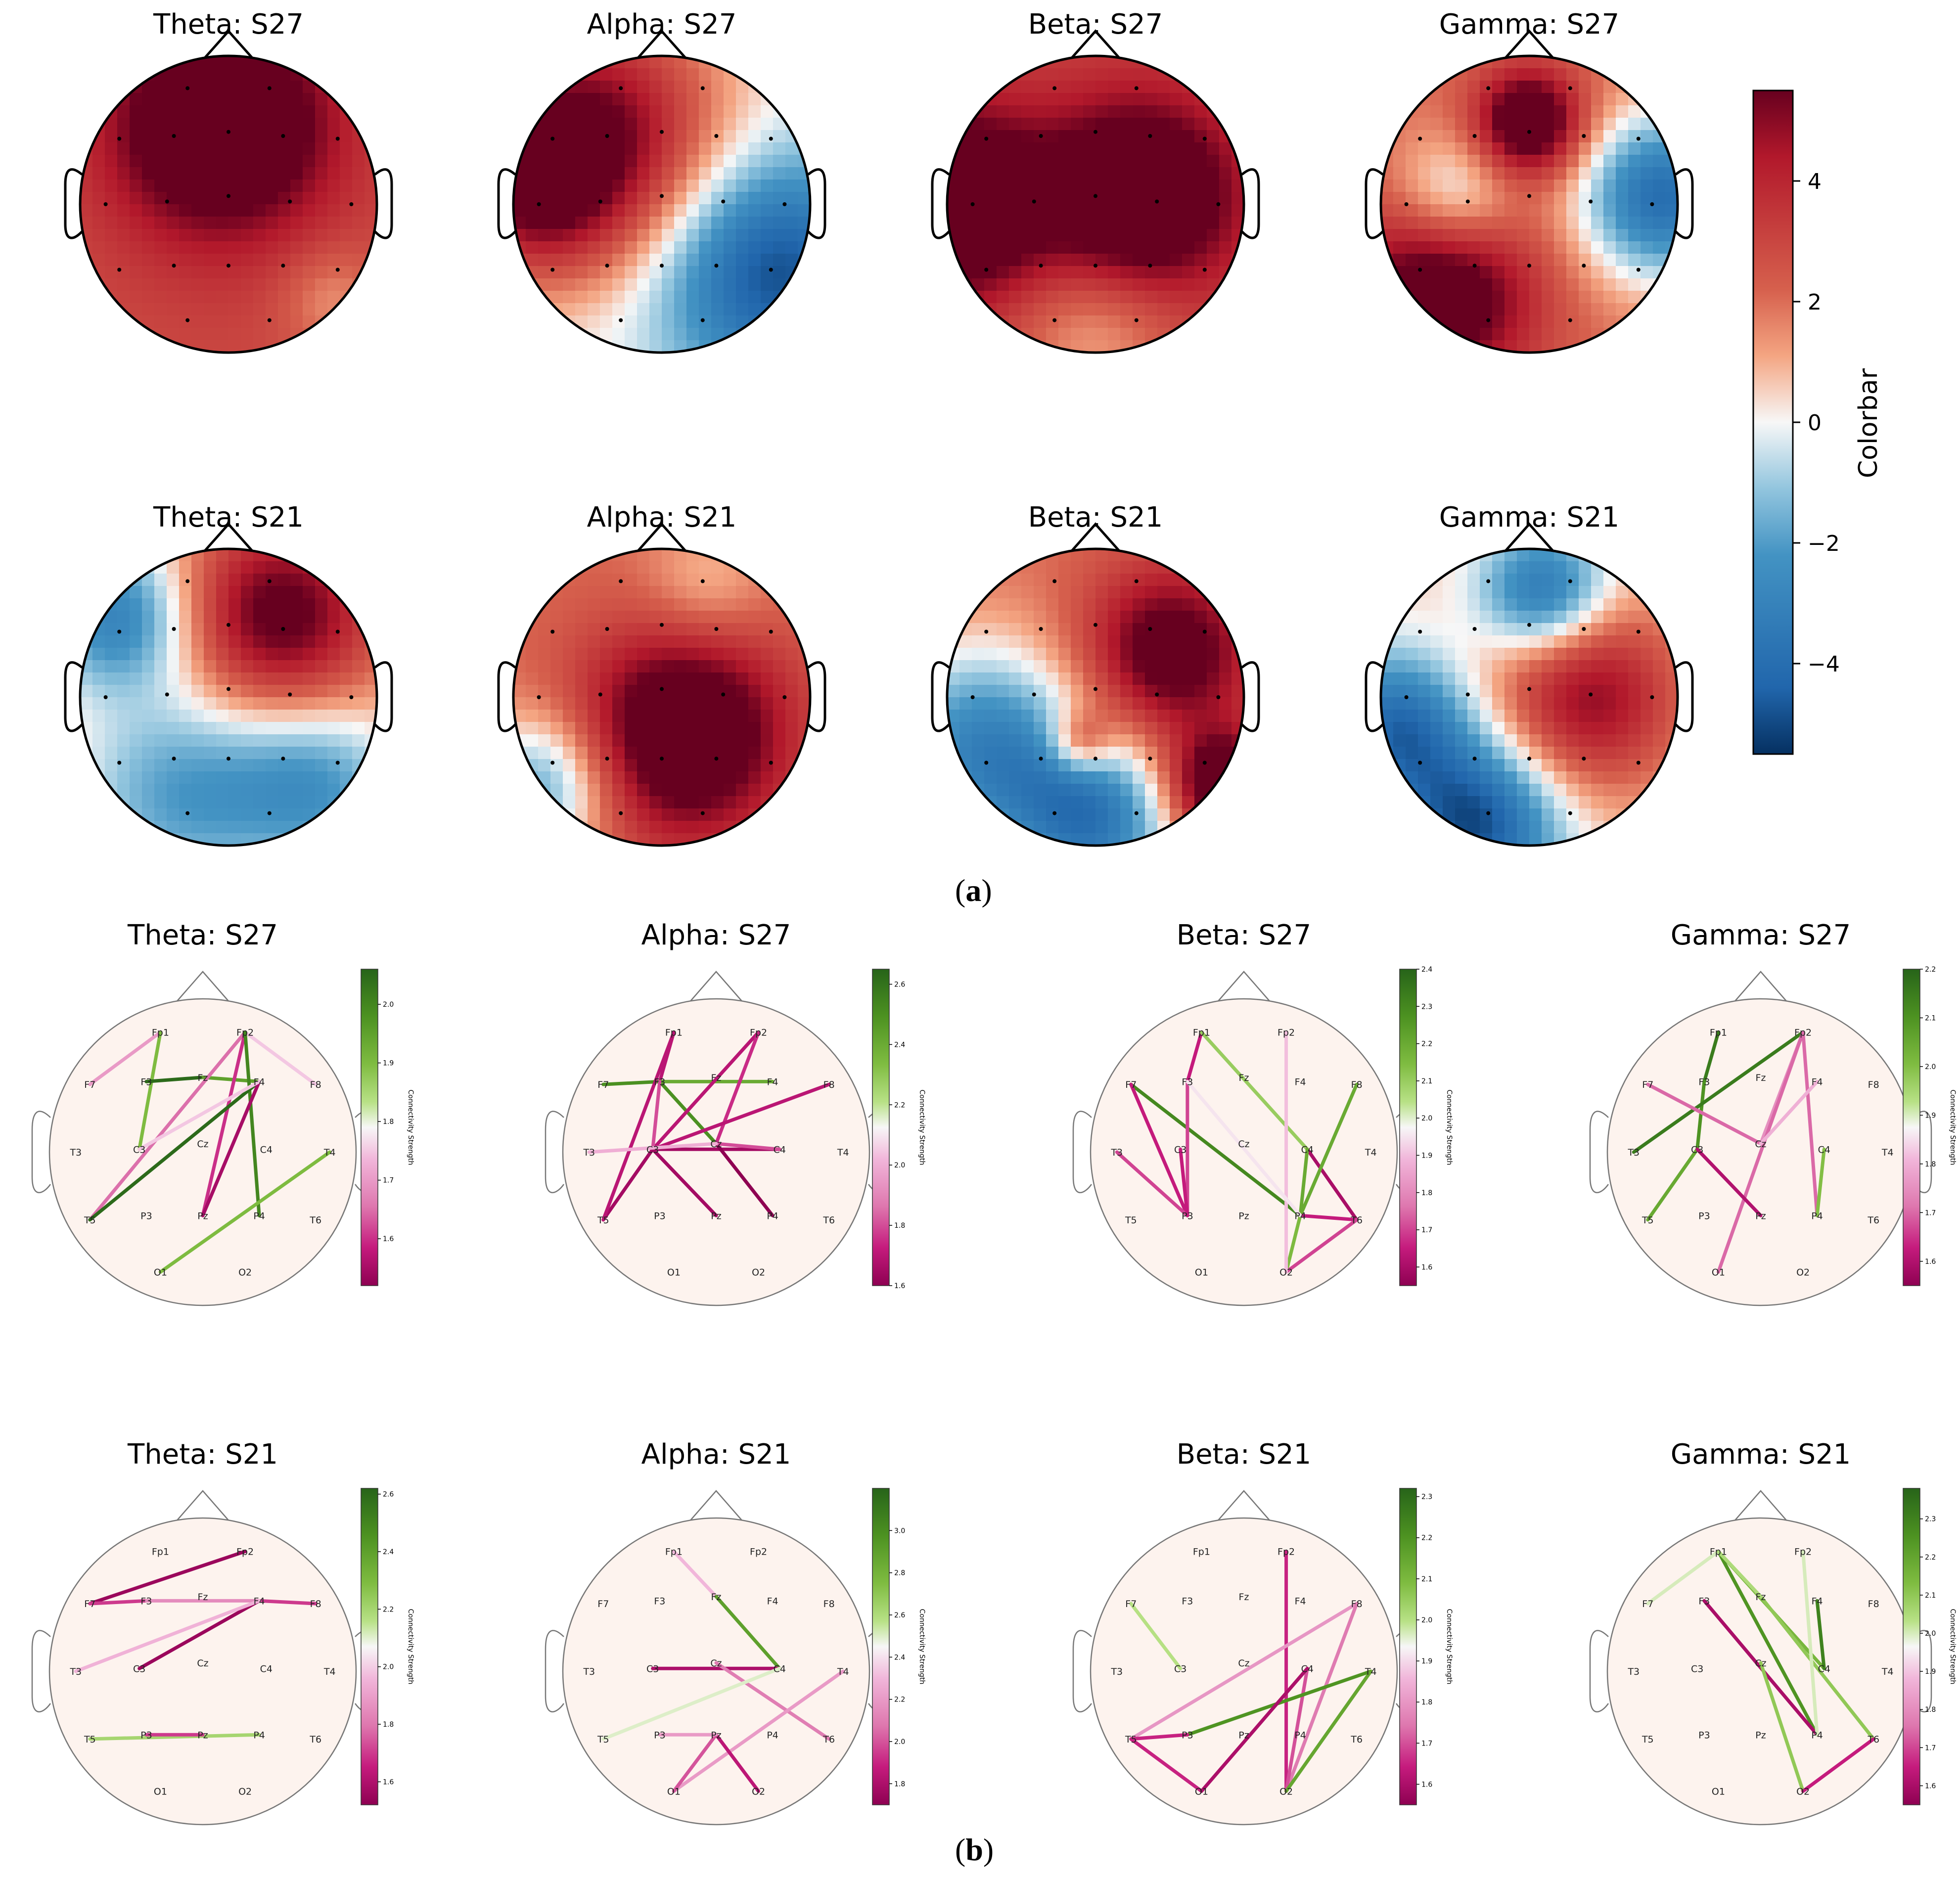 The width and height of the screenshot is (1960, 1878). What do you see at coordinates (1254, 1090) in the screenshot?
I see `edge-fp1-c4` at bounding box center [1254, 1090].